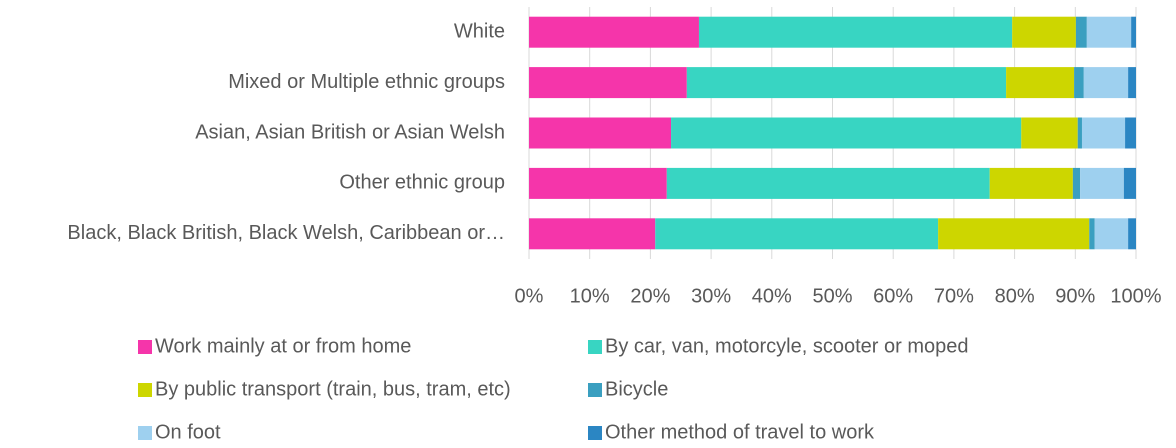 The image size is (1176, 448). Describe the element at coordinates (479, 31) in the screenshot. I see `y-tick-label: White` at that location.